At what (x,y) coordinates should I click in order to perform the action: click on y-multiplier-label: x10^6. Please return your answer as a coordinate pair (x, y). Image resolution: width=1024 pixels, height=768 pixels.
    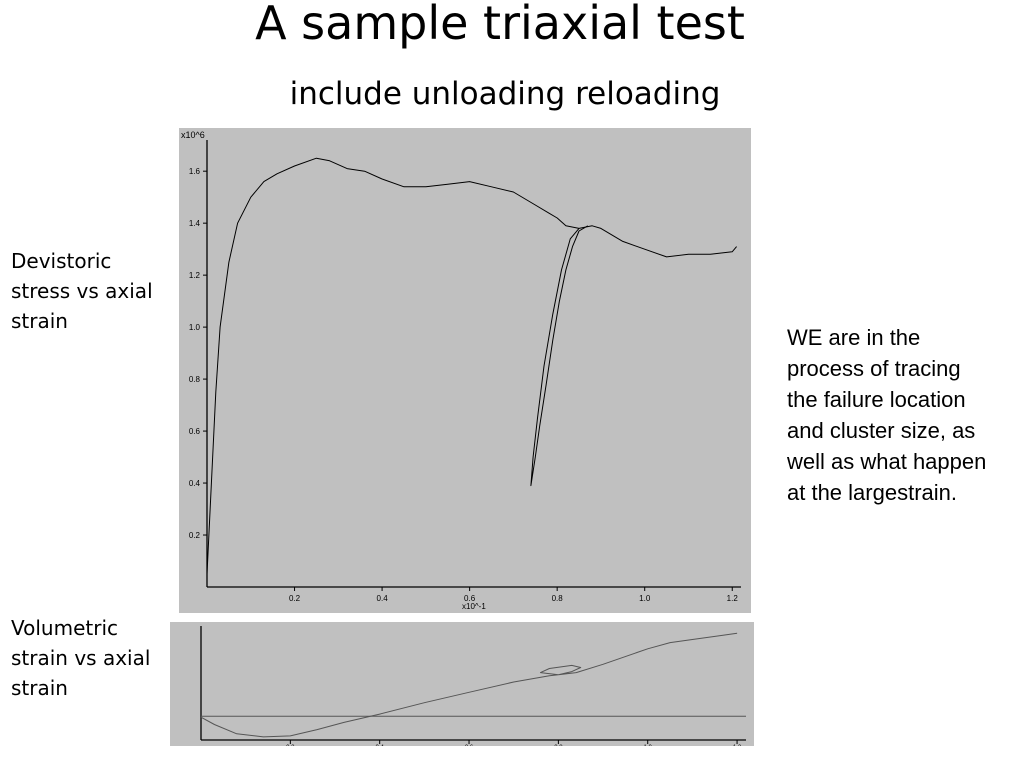
    Looking at the image, I should click on (193, 135).